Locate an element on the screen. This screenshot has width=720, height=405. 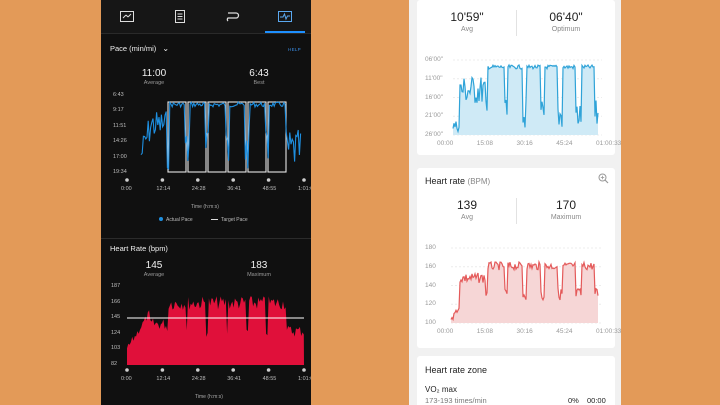
y-tick-label: 11:51 is located at coordinates (120, 125).